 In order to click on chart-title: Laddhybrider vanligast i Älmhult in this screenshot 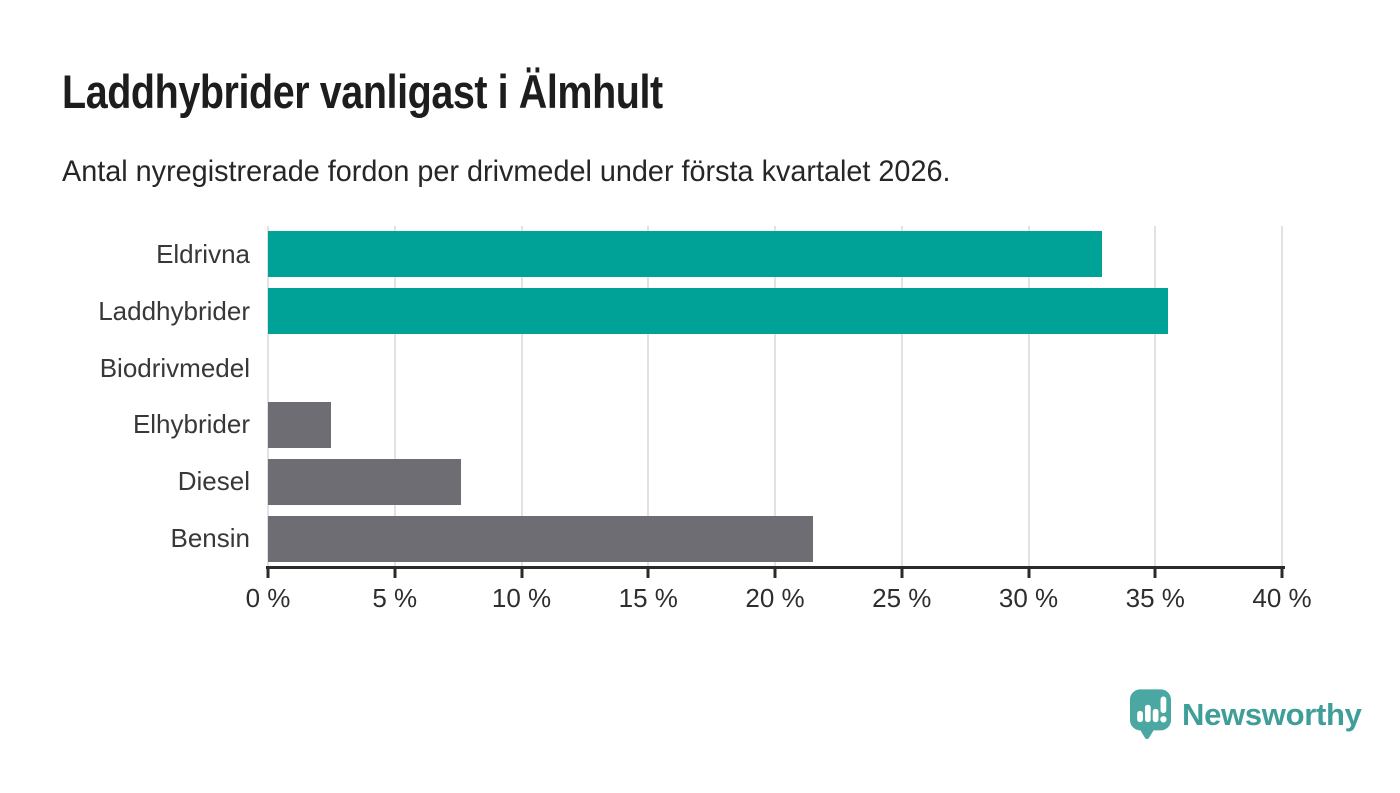, I will do `click(362, 91)`.